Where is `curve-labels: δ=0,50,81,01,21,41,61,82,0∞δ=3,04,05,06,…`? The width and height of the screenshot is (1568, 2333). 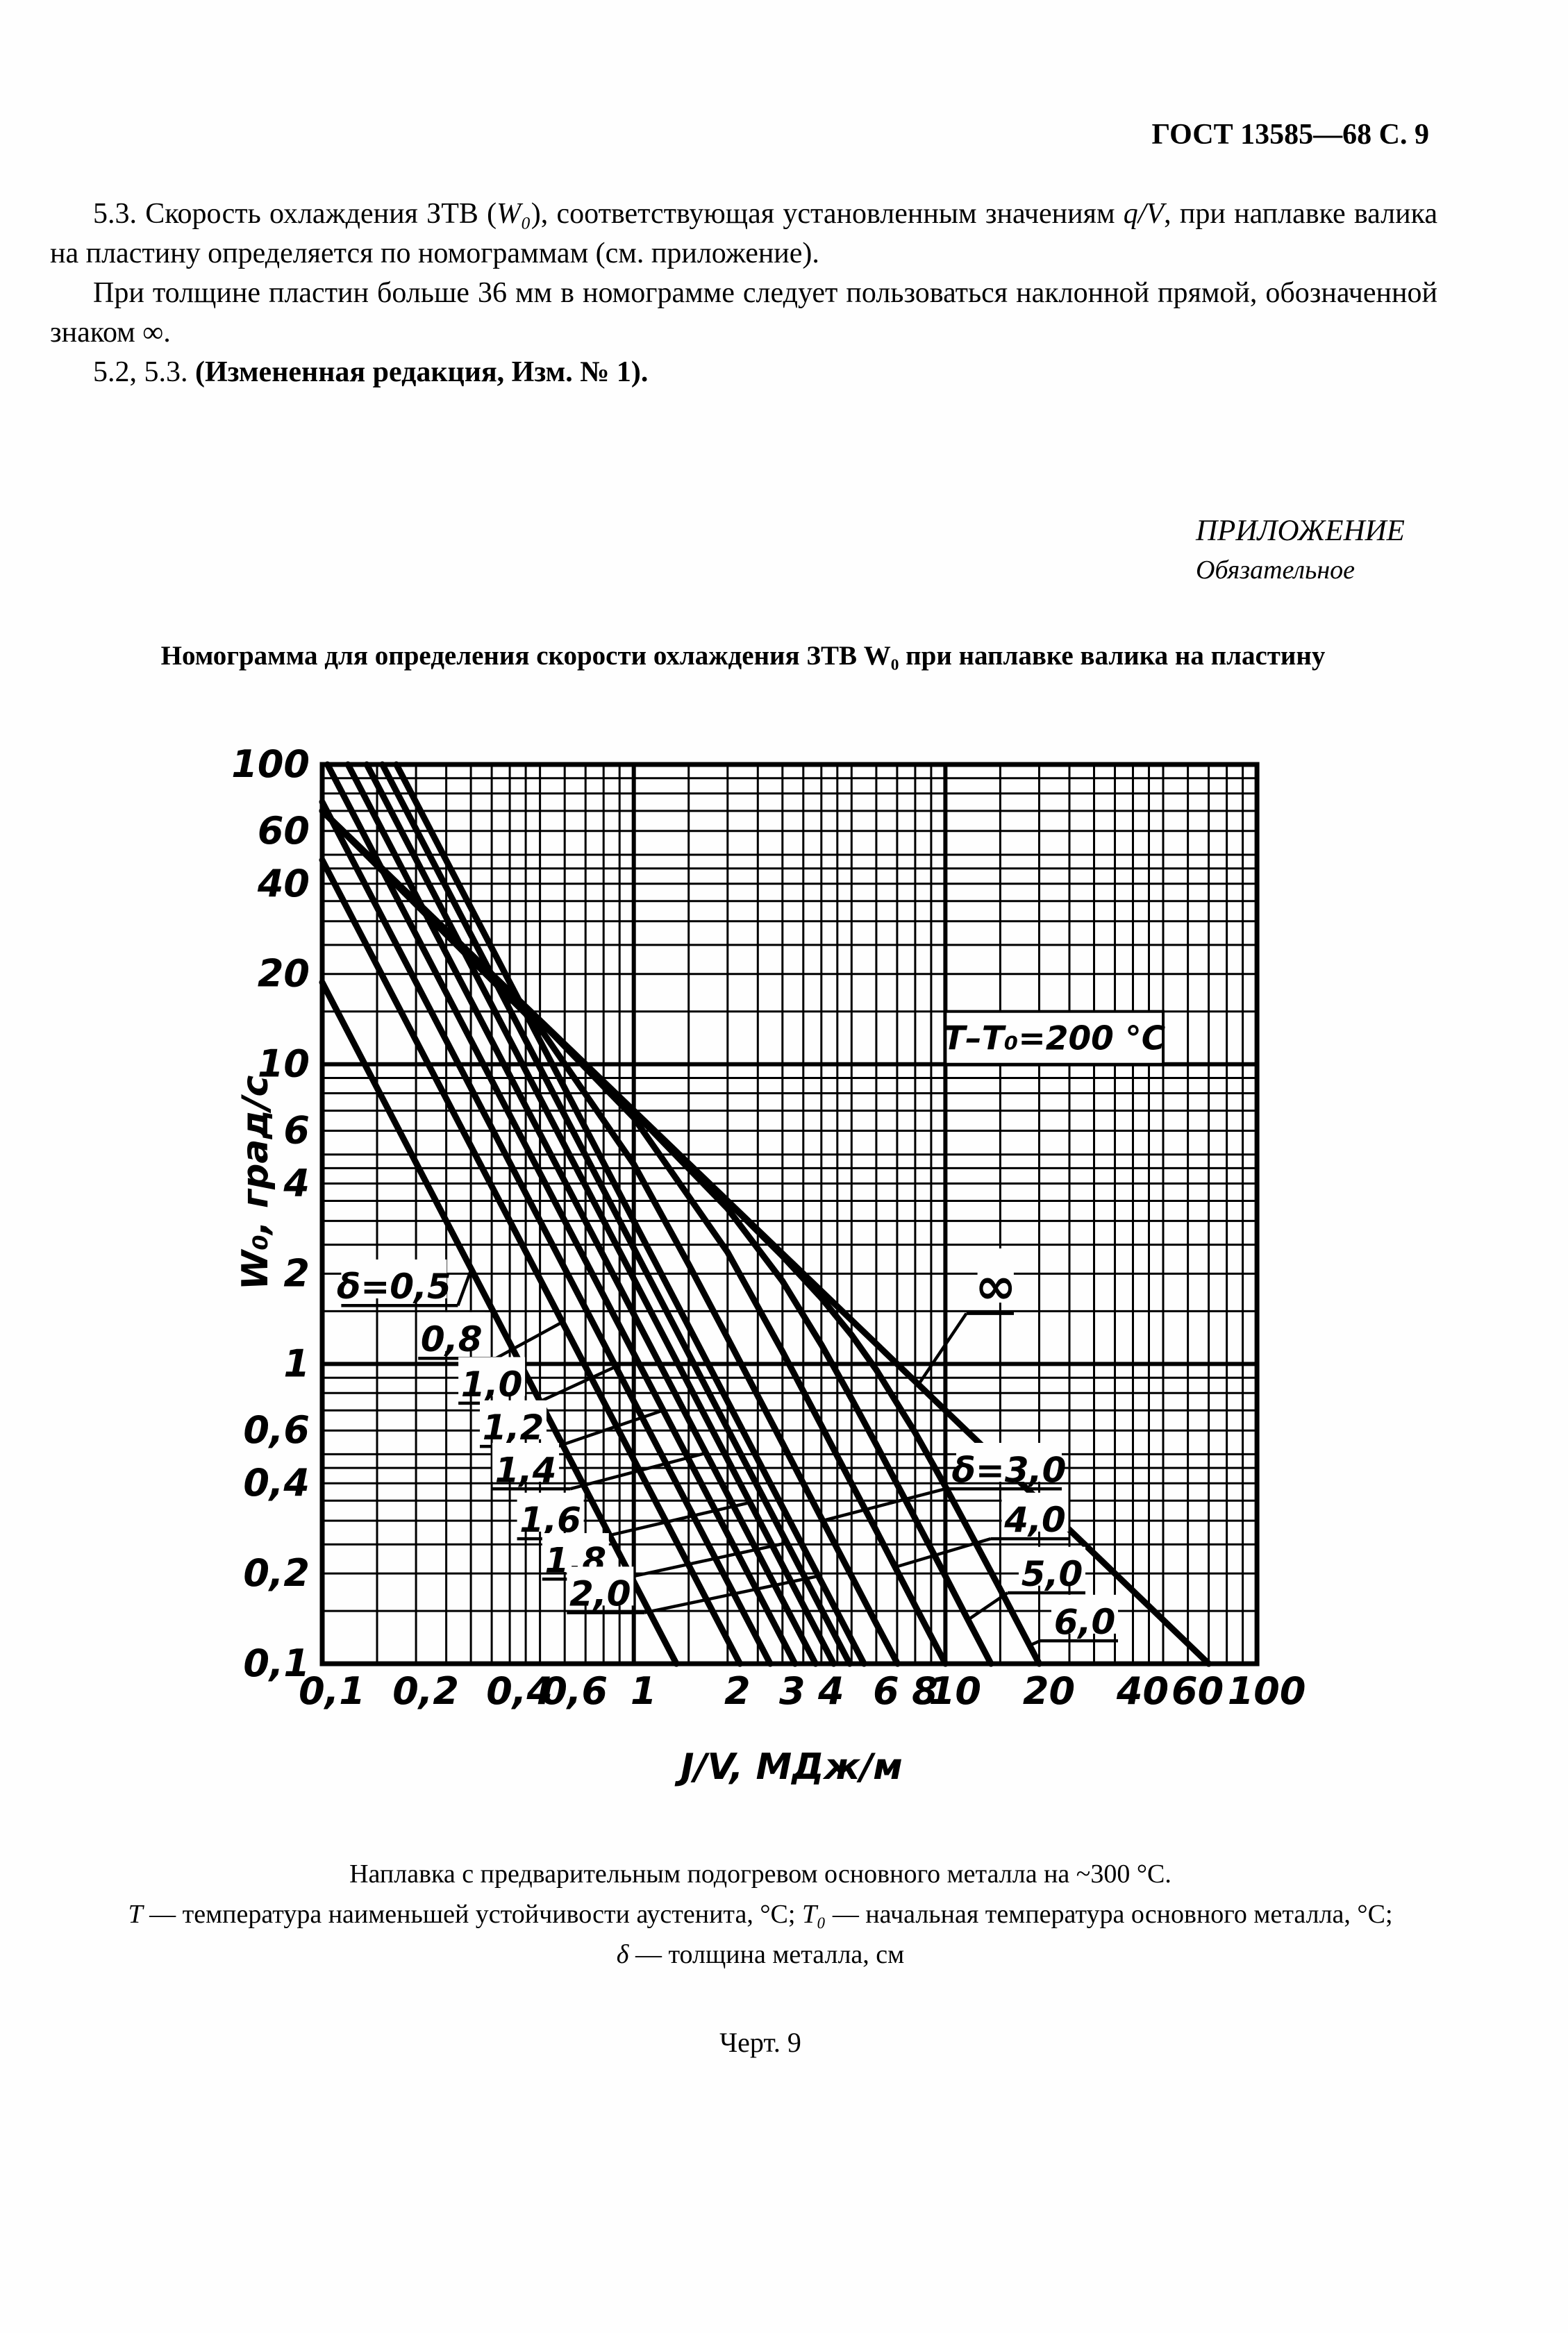
curve-labels: δ=0,50,81,01,21,41,61,82,0∞δ=3,04,05,06,… is located at coordinates (727, 1447).